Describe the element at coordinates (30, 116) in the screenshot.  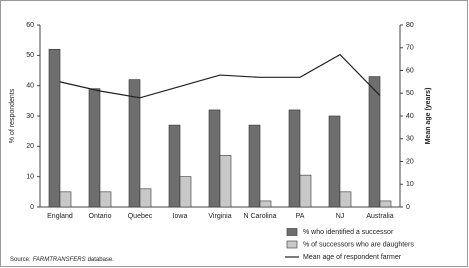
I see `y-tick-label: 30` at that location.